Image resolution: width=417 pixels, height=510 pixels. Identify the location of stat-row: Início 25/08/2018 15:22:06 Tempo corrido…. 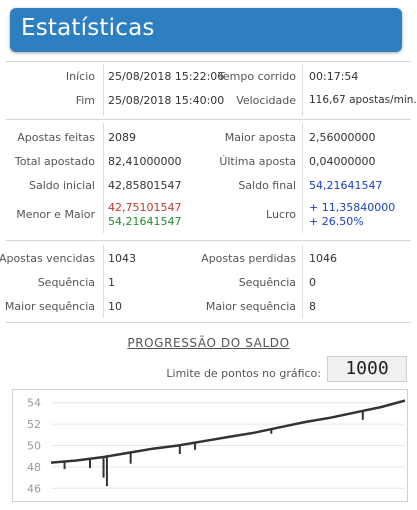
(208, 77).